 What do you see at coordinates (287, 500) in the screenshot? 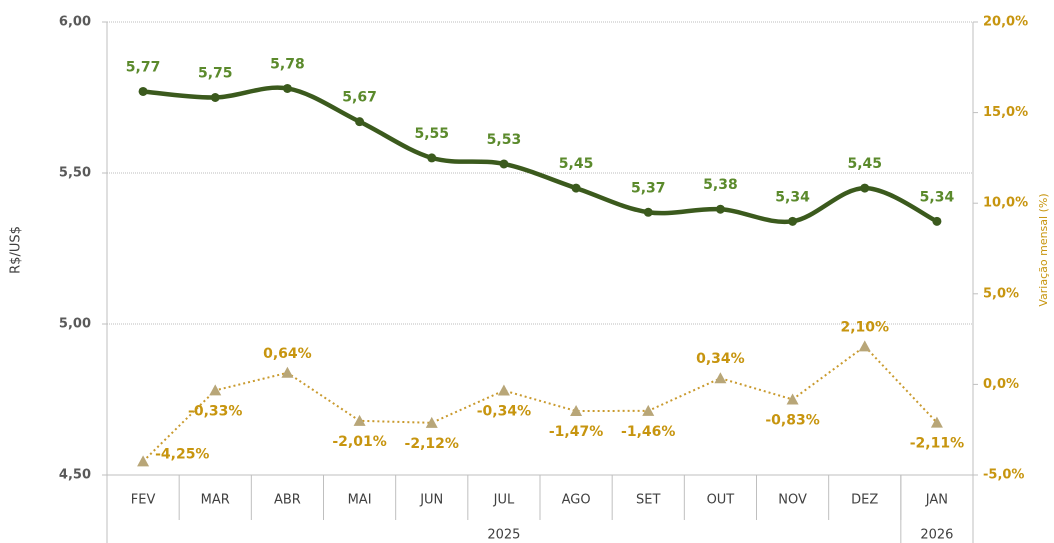
I see `x-tick-label: ABR` at bounding box center [287, 500].